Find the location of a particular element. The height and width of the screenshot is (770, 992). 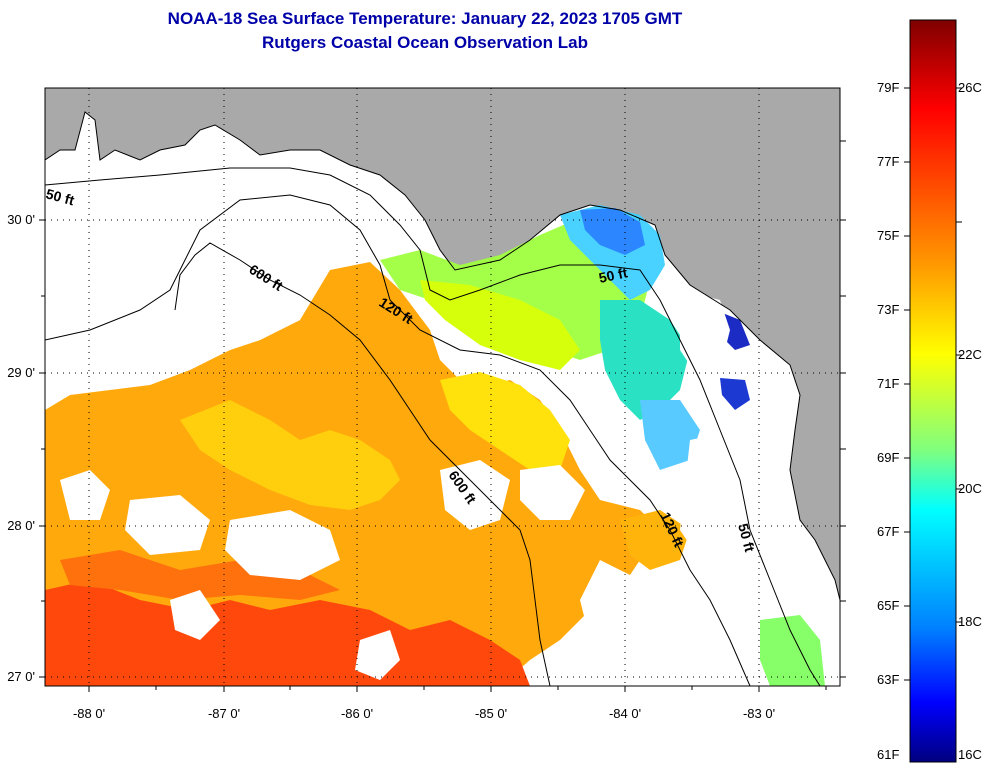

colorbar-f-label: 61F is located at coordinates (888, 754).